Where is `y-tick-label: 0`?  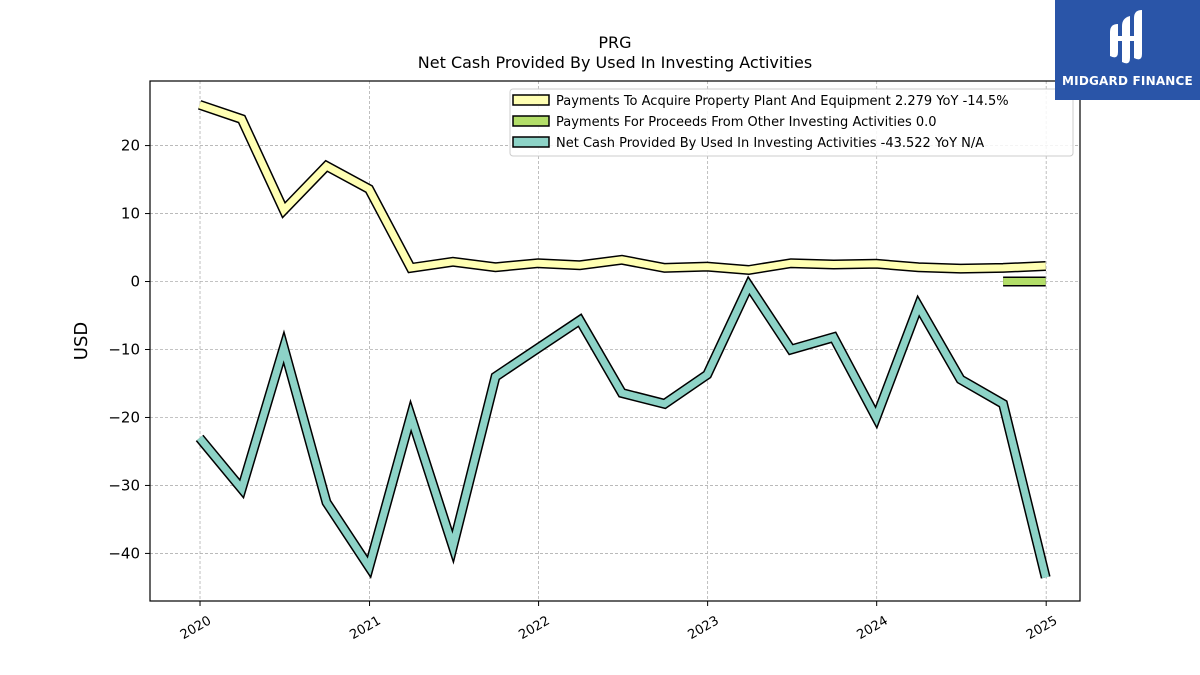 y-tick-label: 0 is located at coordinates (135, 282).